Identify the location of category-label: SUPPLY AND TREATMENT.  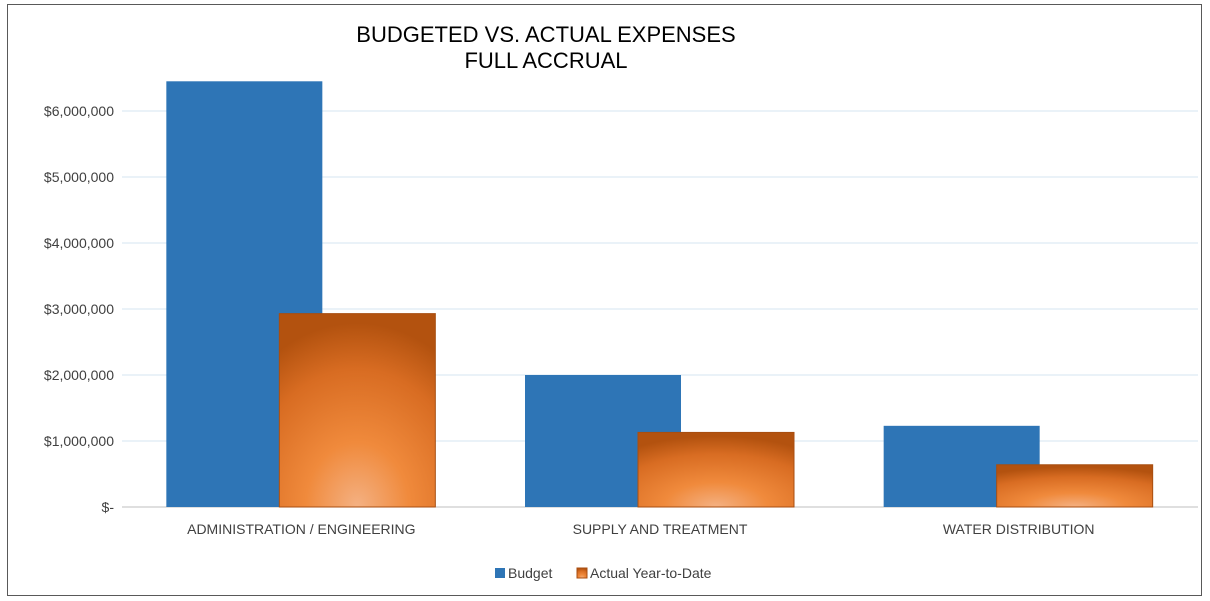
(660, 529).